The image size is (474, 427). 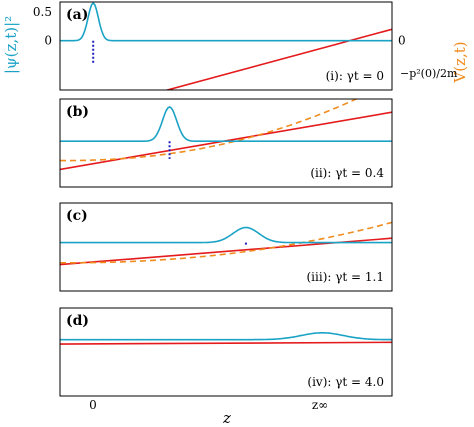 What do you see at coordinates (320, 405) in the screenshot?
I see `x-tick-zinf: z∞` at bounding box center [320, 405].